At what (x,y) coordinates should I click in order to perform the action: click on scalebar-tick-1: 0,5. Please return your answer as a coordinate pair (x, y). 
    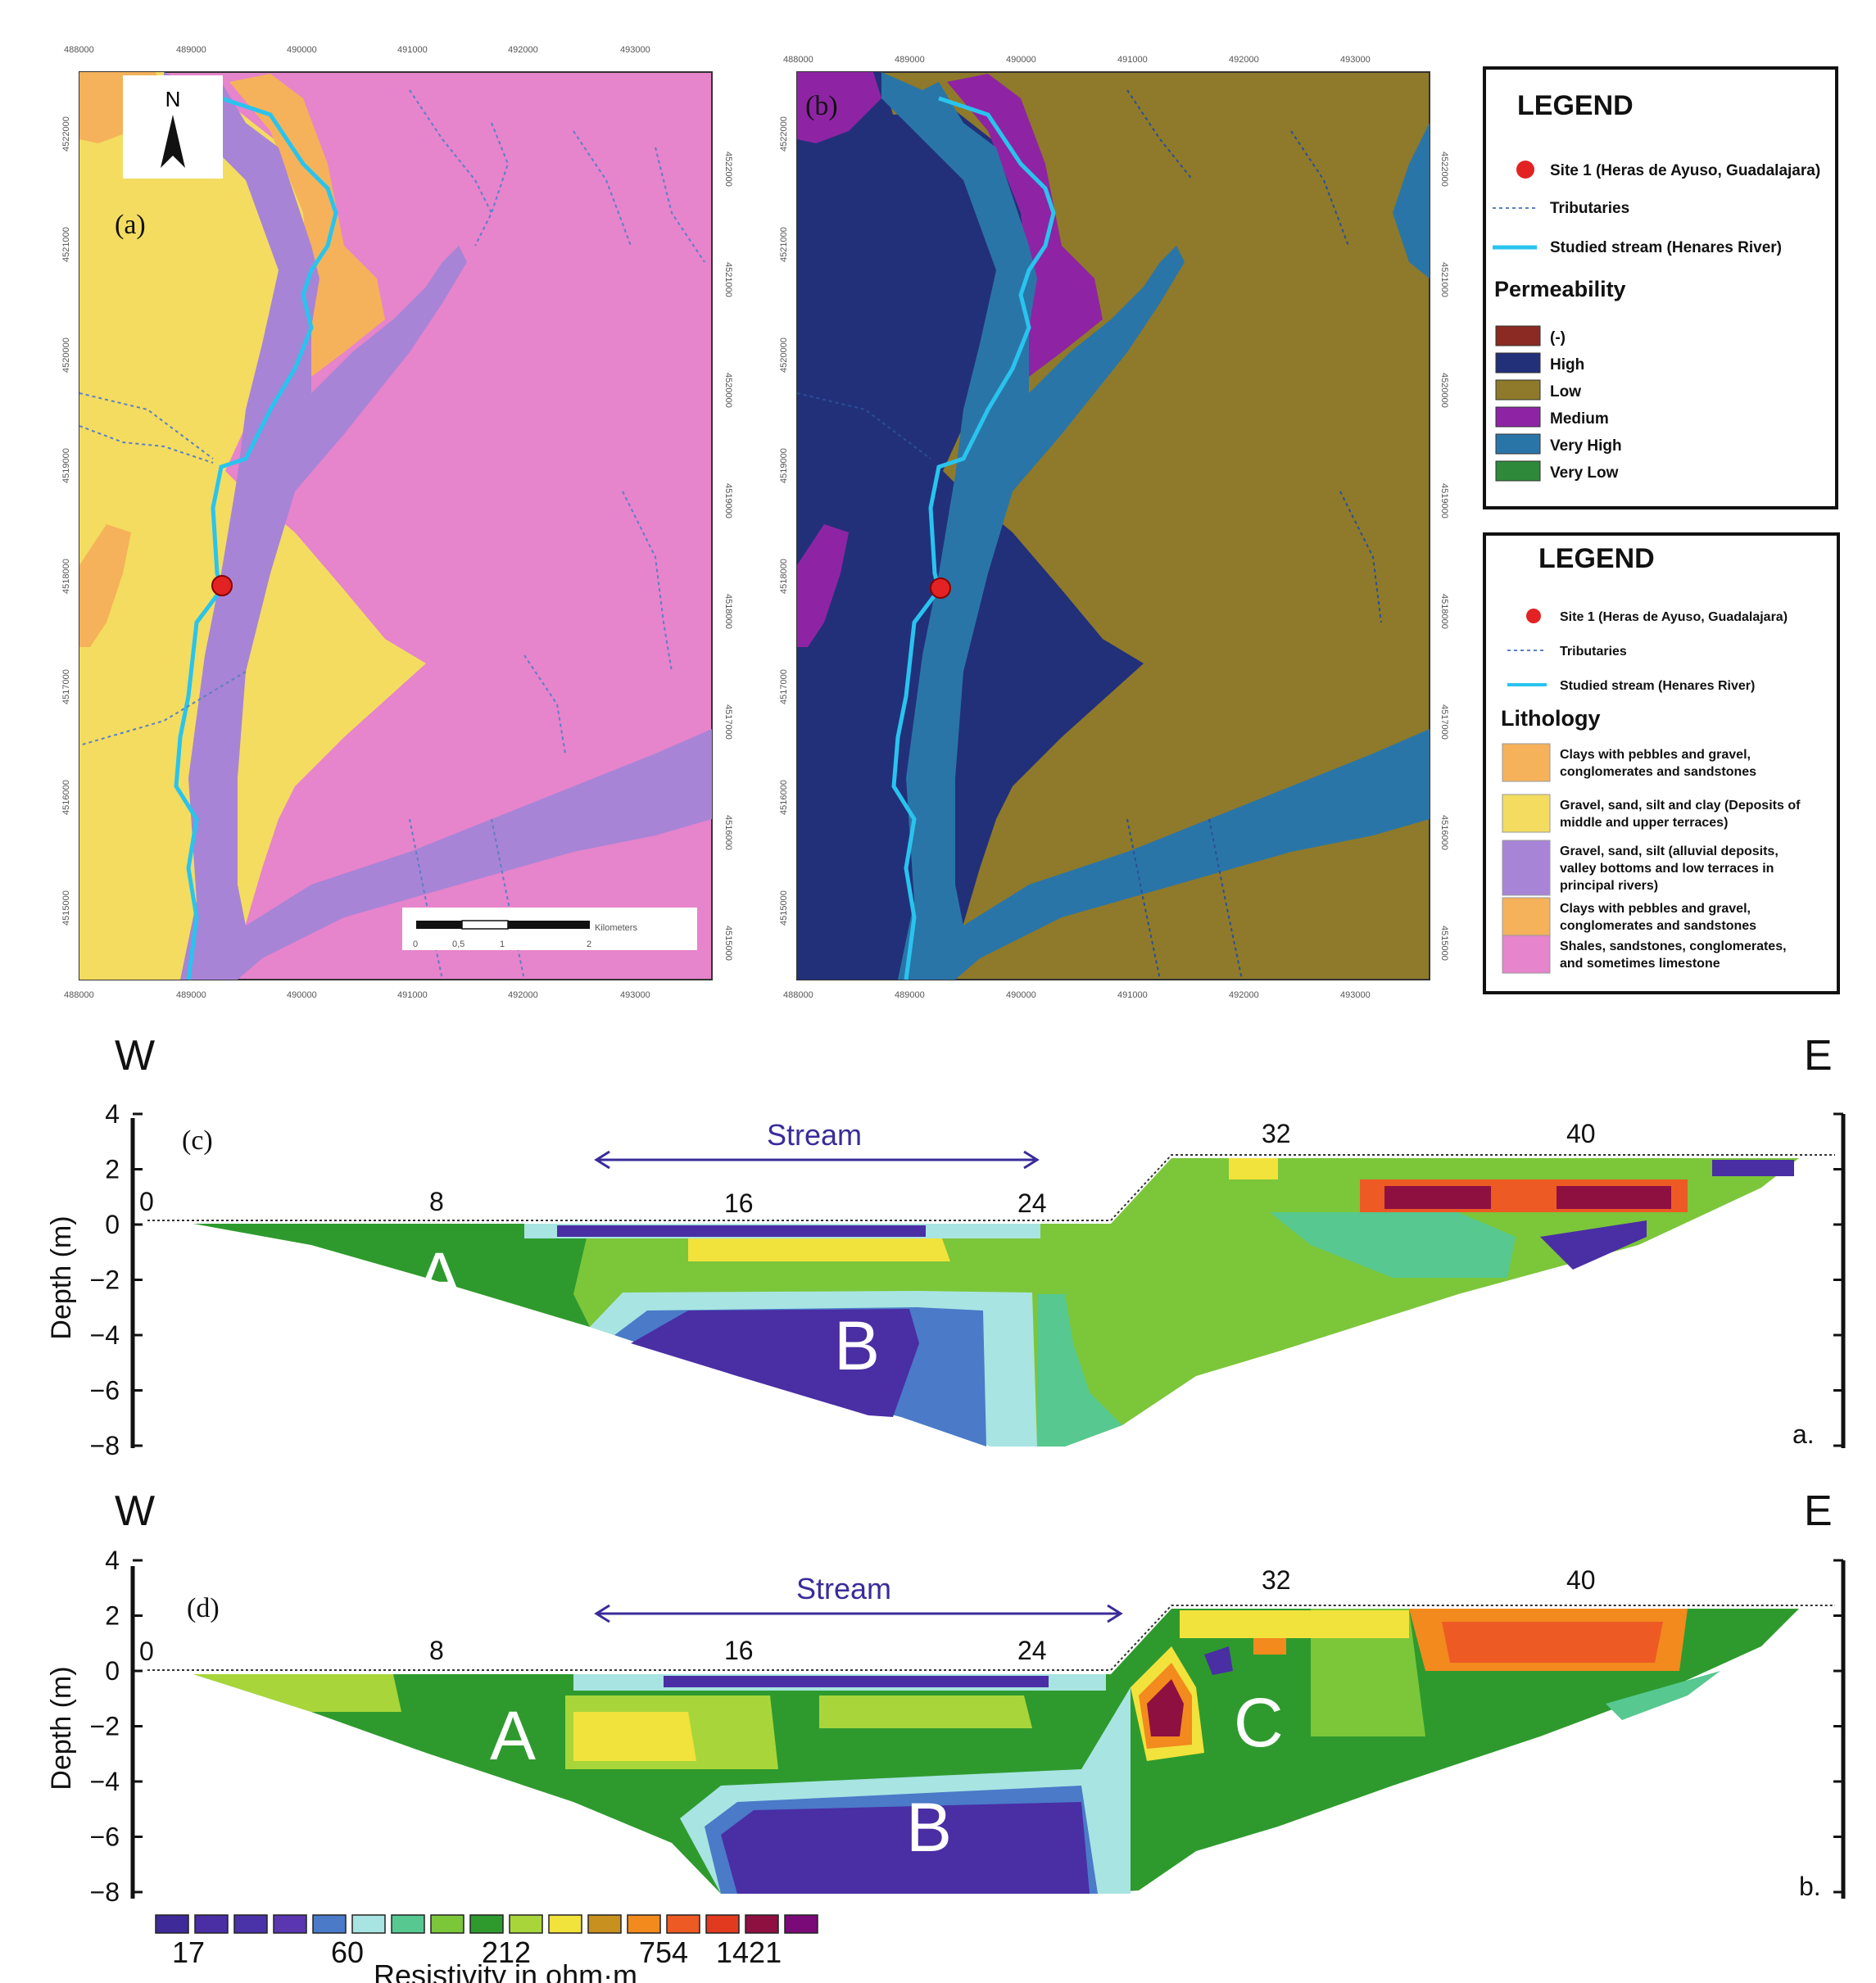
    Looking at the image, I should click on (458, 944).